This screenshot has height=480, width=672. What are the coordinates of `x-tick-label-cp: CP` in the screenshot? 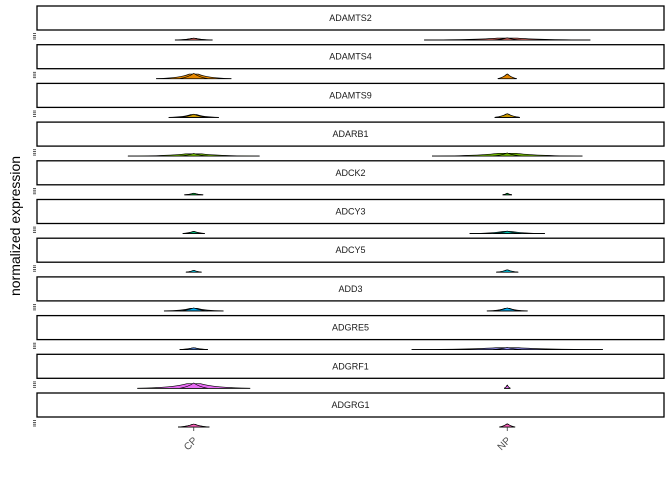 It's located at (191, 444).